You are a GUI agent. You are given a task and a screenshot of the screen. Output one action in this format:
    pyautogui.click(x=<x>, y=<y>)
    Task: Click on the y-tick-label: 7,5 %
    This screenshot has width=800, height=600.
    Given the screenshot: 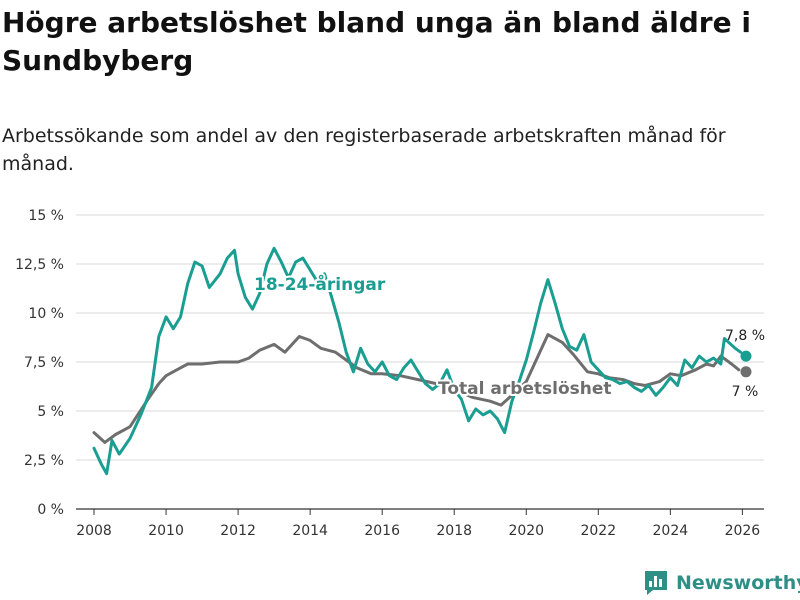 What is the action you would take?
    pyautogui.click(x=44, y=363)
    